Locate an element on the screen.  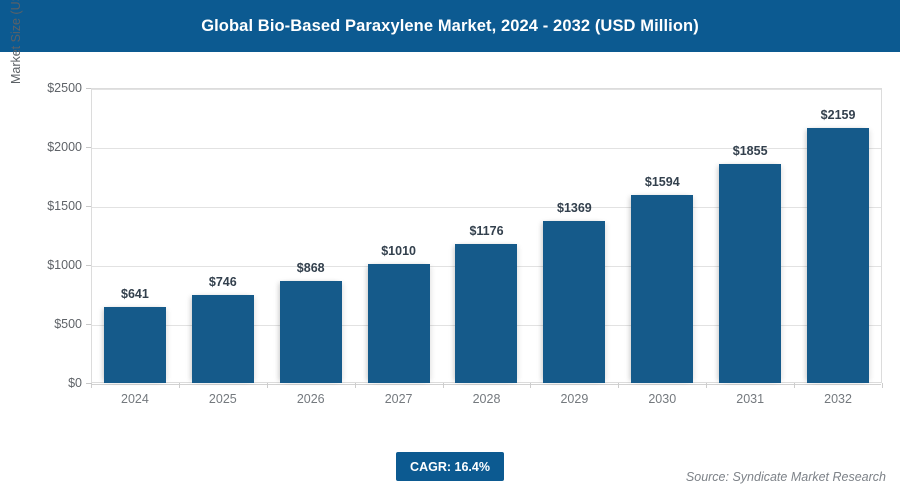
cagr-badge: CAGR: 16.4% is located at coordinates (450, 466).